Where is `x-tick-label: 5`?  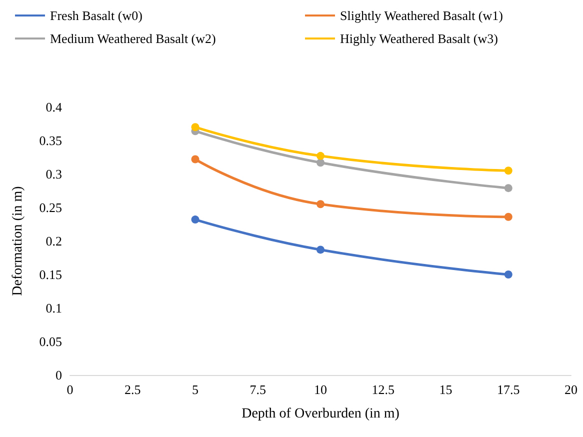 x-tick-label: 5 is located at coordinates (195, 389).